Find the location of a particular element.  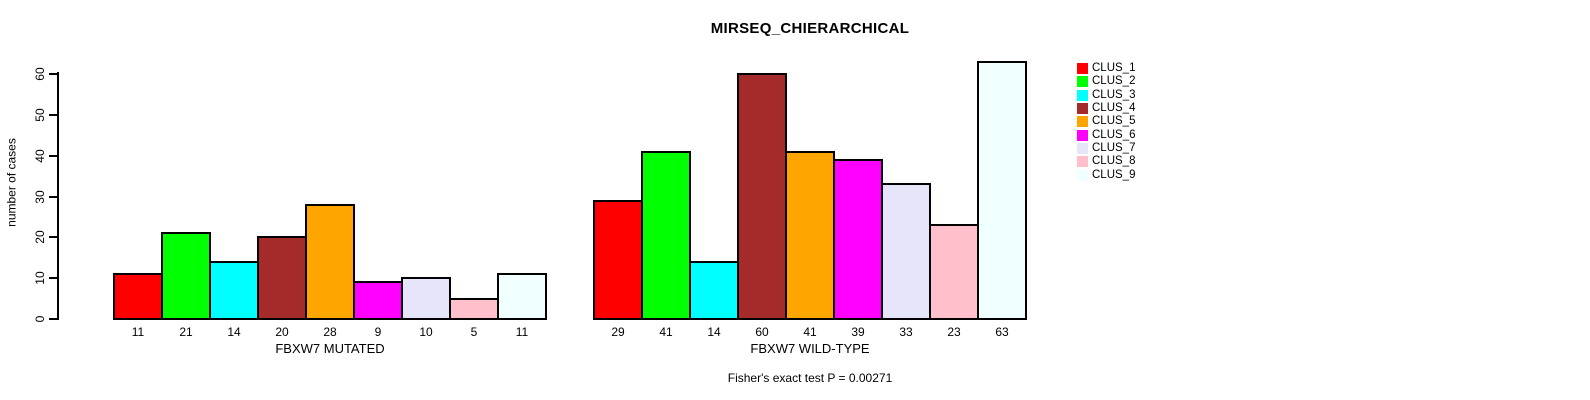

y-tick-label: 30 is located at coordinates (40, 196).